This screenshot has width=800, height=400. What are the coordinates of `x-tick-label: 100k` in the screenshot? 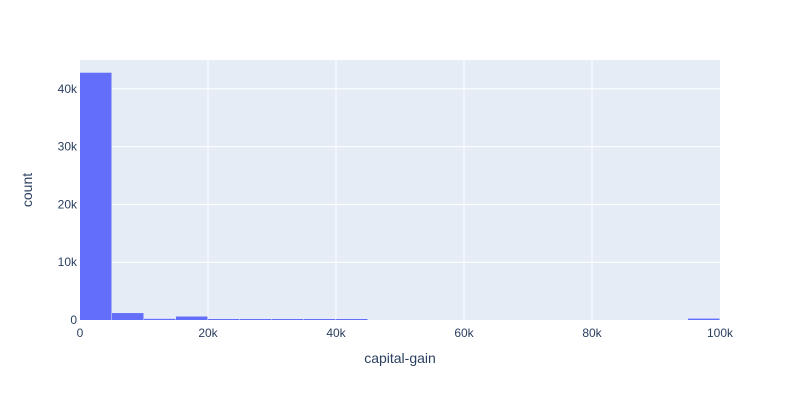 It's located at (720, 333).